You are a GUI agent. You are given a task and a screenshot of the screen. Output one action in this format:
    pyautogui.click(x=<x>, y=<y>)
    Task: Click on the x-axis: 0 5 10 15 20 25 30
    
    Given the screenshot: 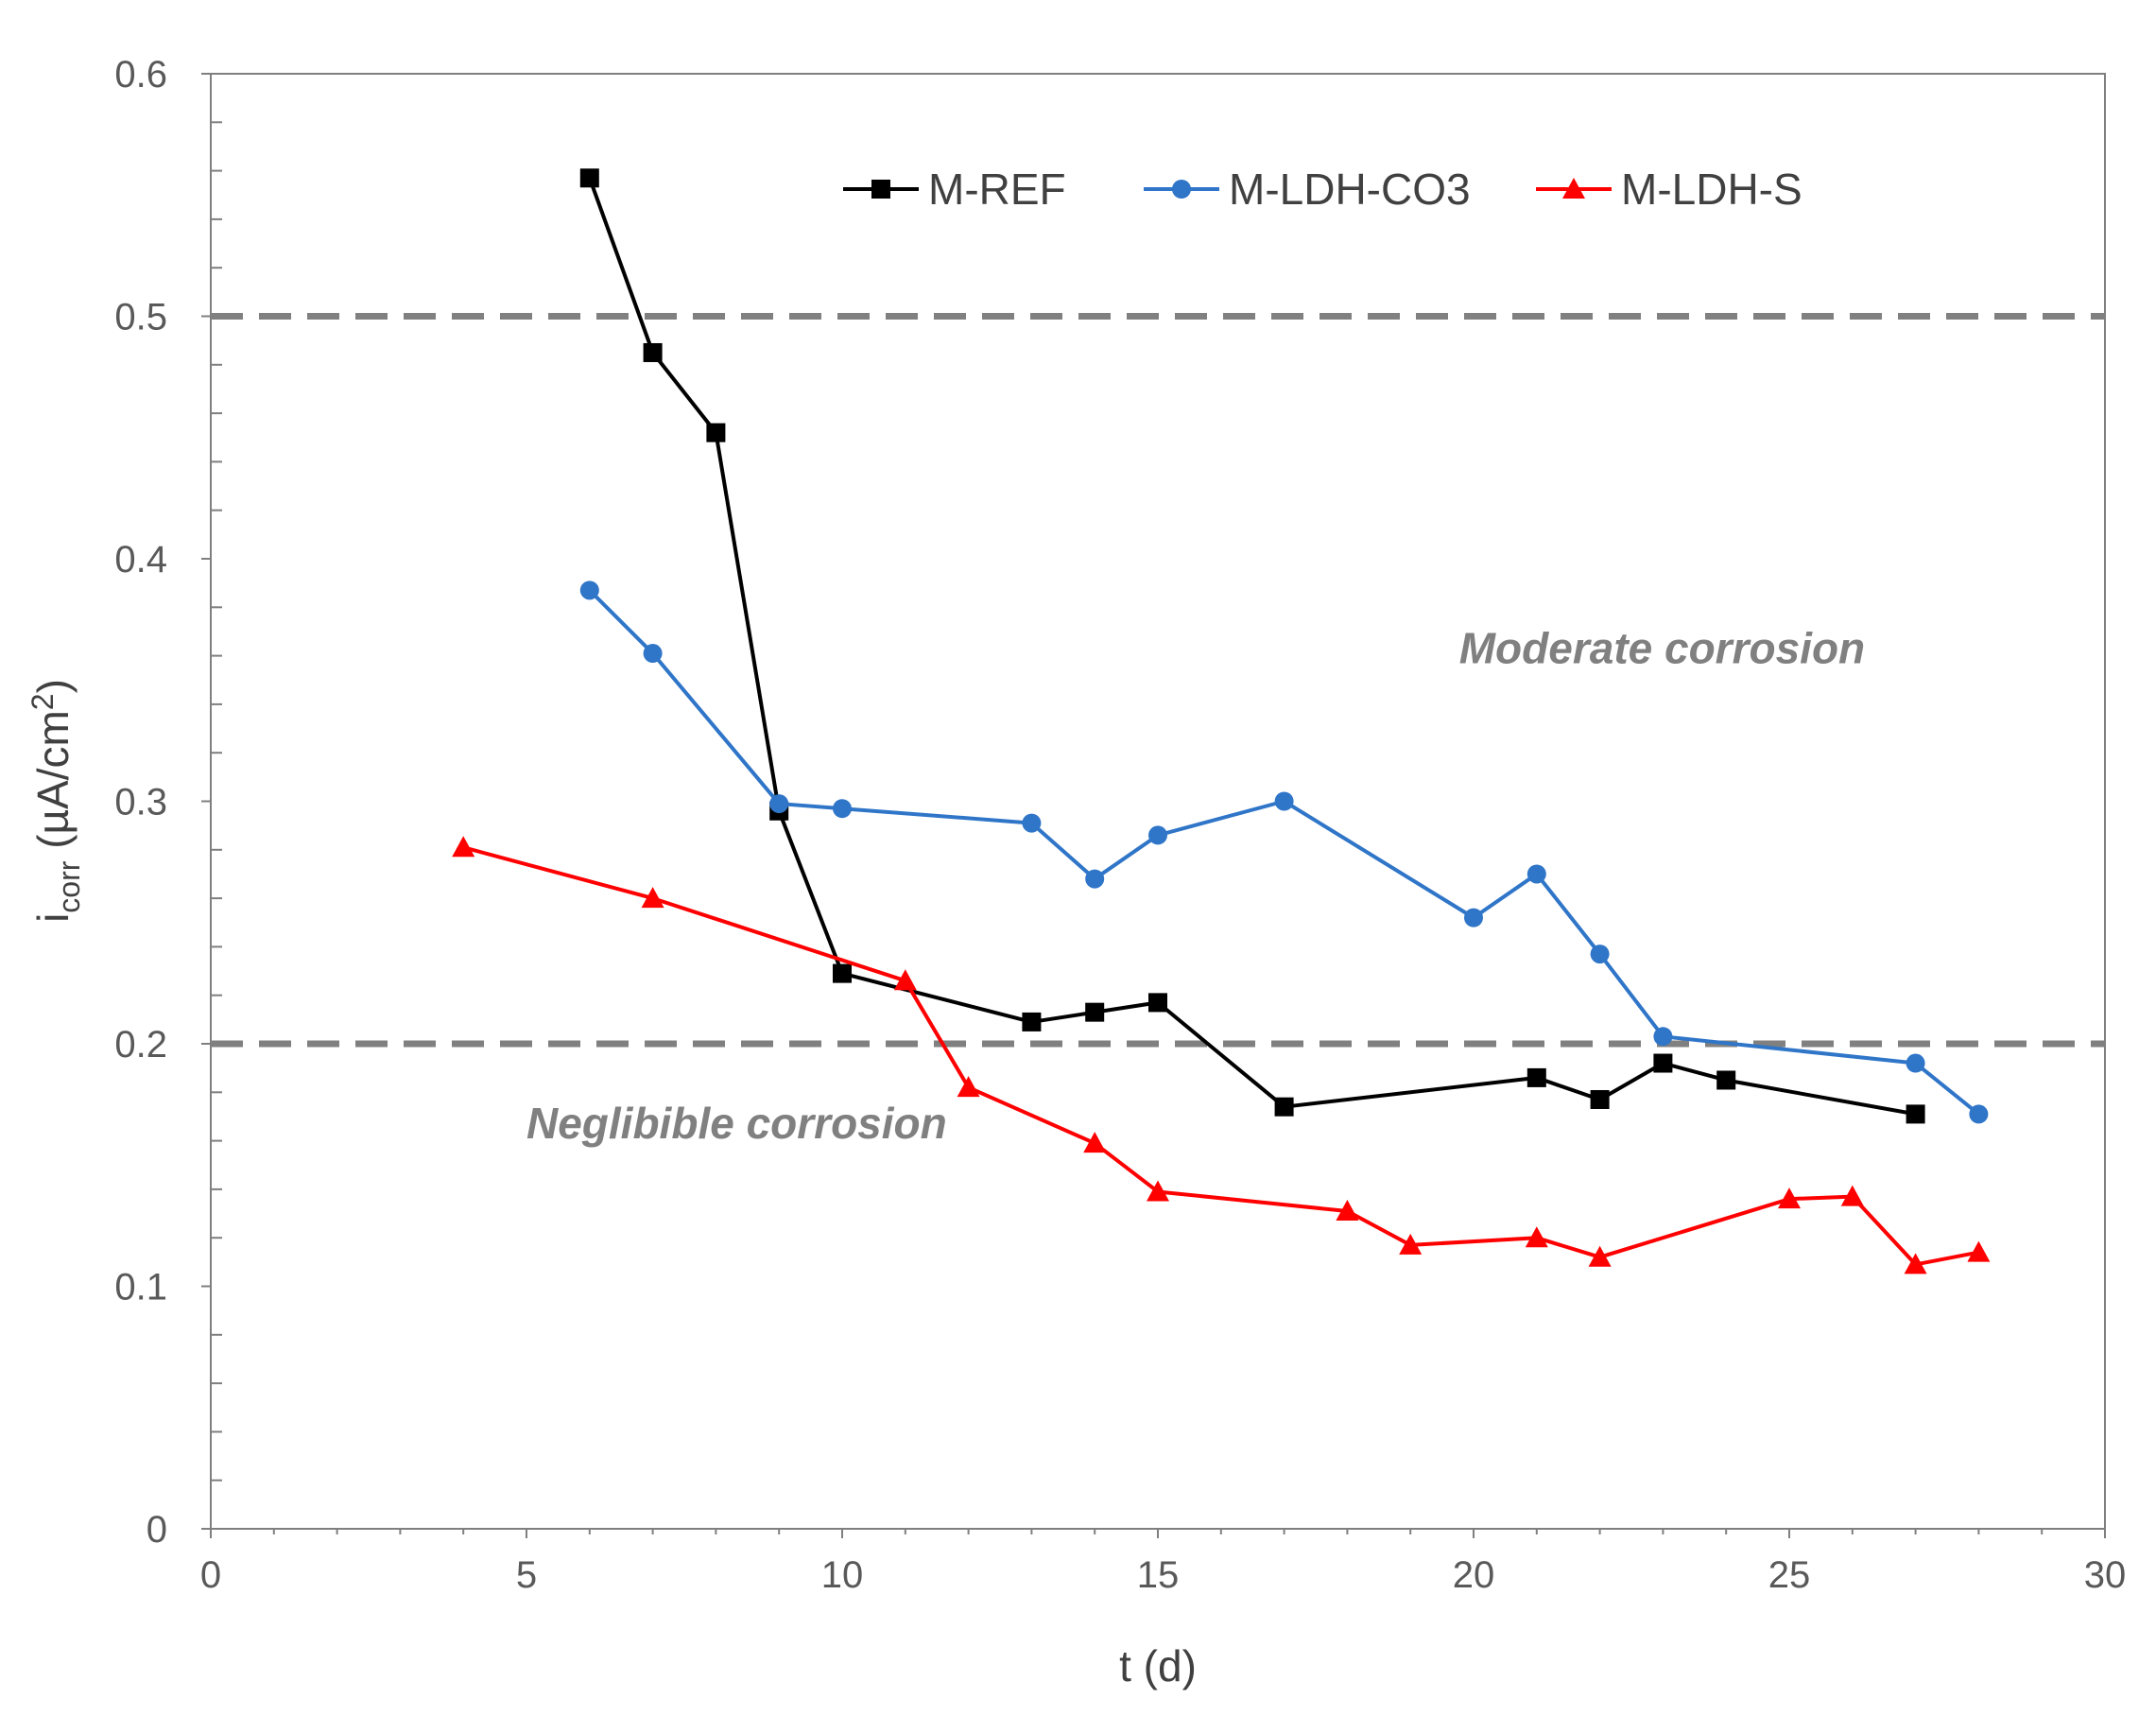 What is the action you would take?
    pyautogui.click(x=1163, y=1562)
    